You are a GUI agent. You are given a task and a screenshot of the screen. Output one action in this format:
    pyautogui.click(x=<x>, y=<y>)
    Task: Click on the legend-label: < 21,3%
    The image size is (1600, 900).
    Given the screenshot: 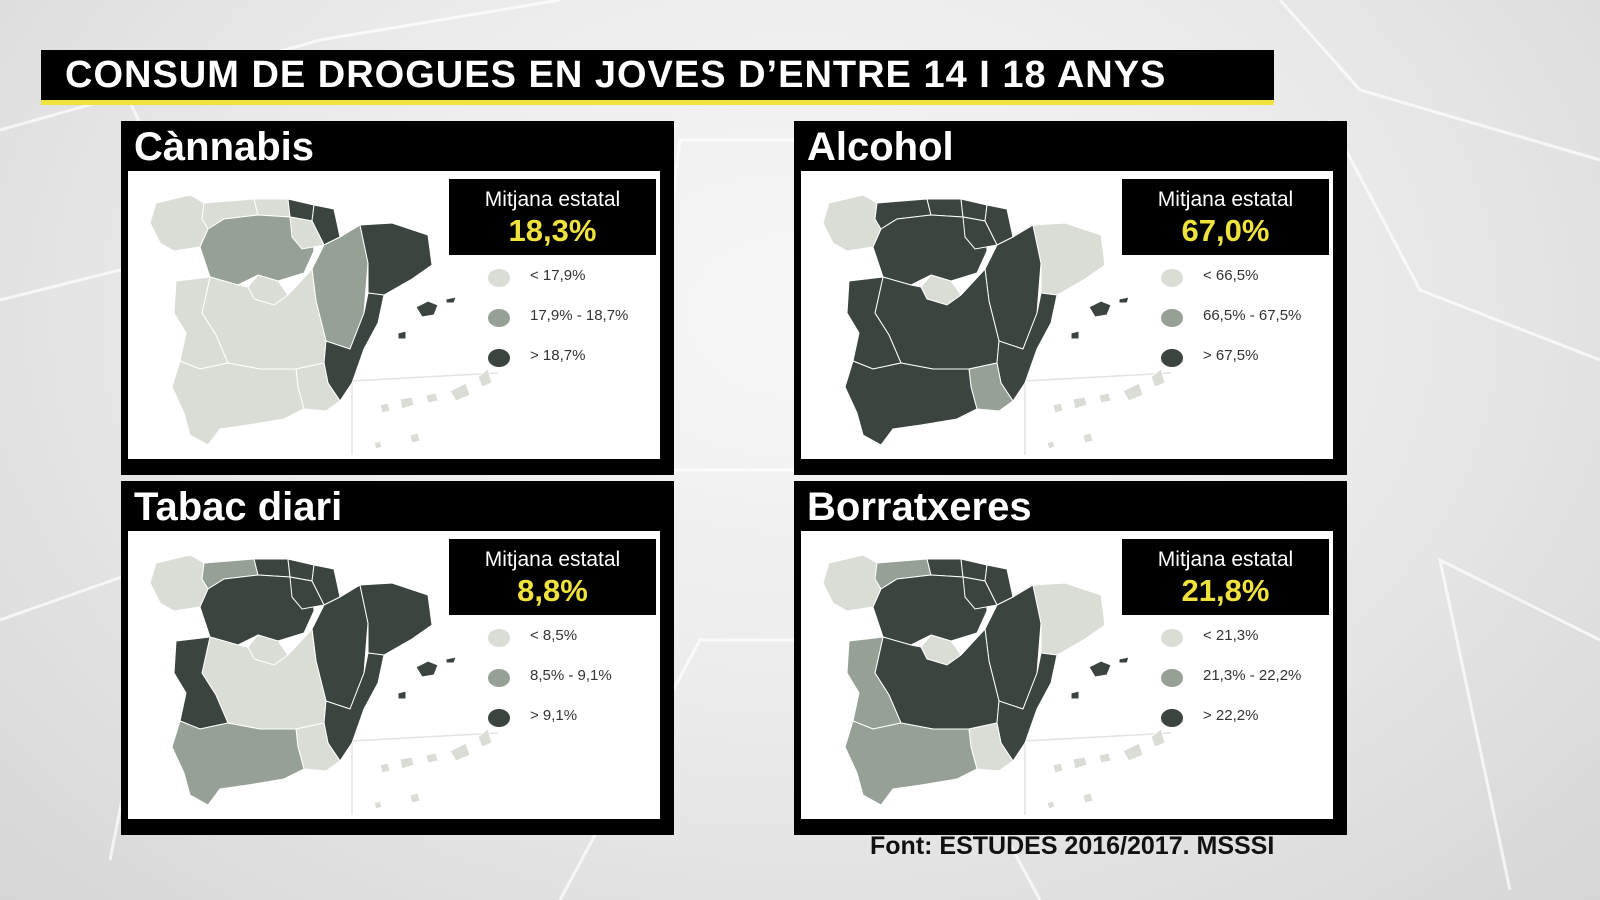 What is the action you would take?
    pyautogui.click(x=1231, y=635)
    